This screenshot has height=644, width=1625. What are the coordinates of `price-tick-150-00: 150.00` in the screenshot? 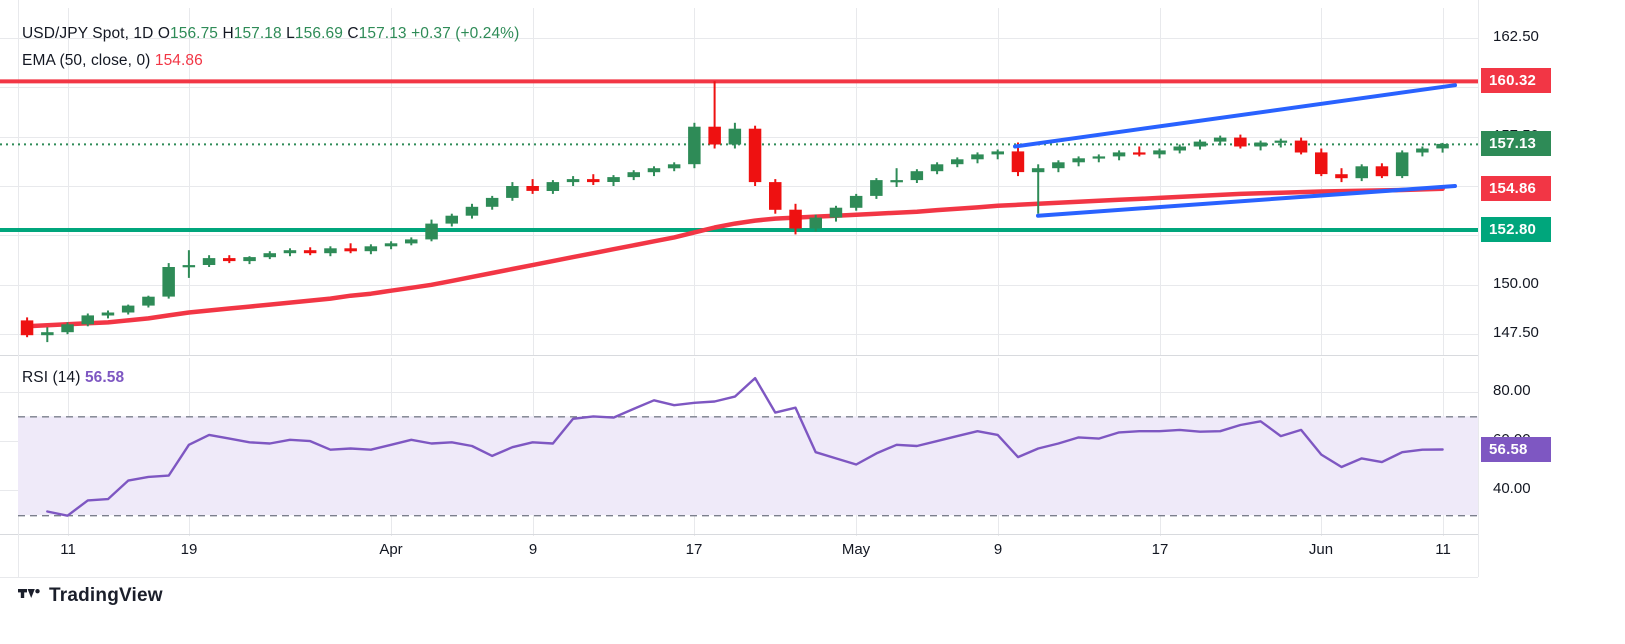 It's located at (1516, 283).